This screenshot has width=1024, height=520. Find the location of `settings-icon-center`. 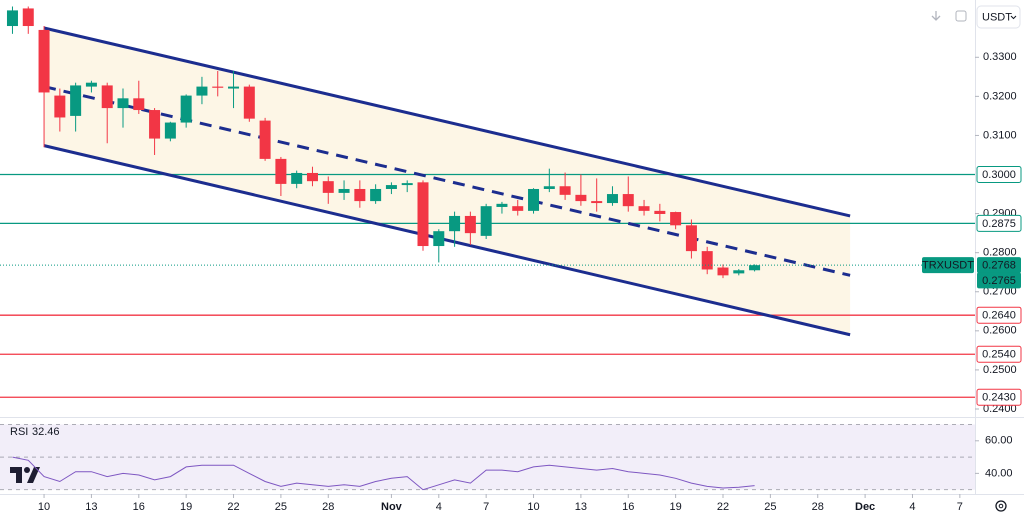

settings-icon-center is located at coordinates (1001, 506).